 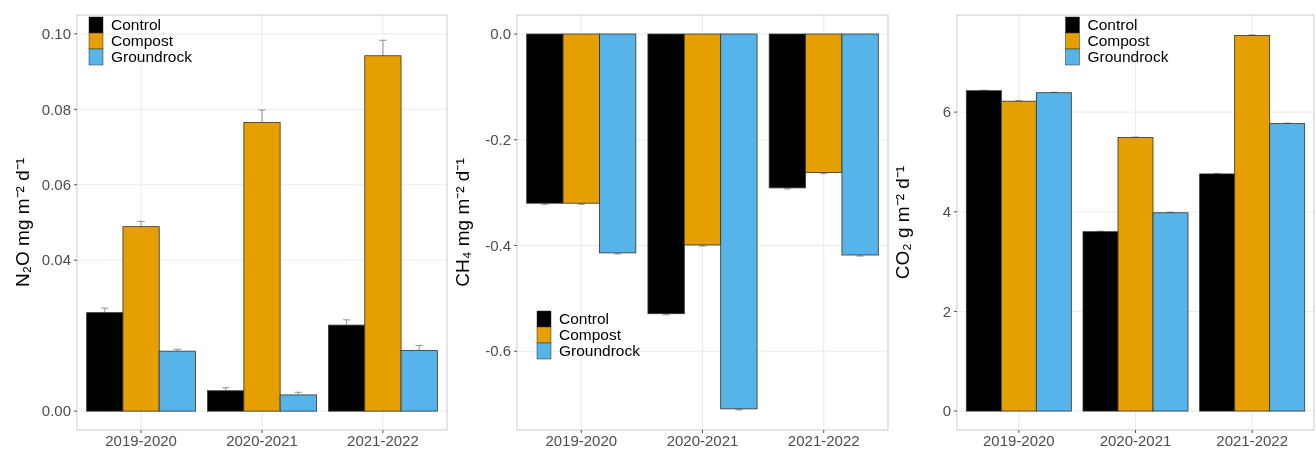 What do you see at coordinates (946, 212) in the screenshot?
I see `y-tick-label: 4` at bounding box center [946, 212].